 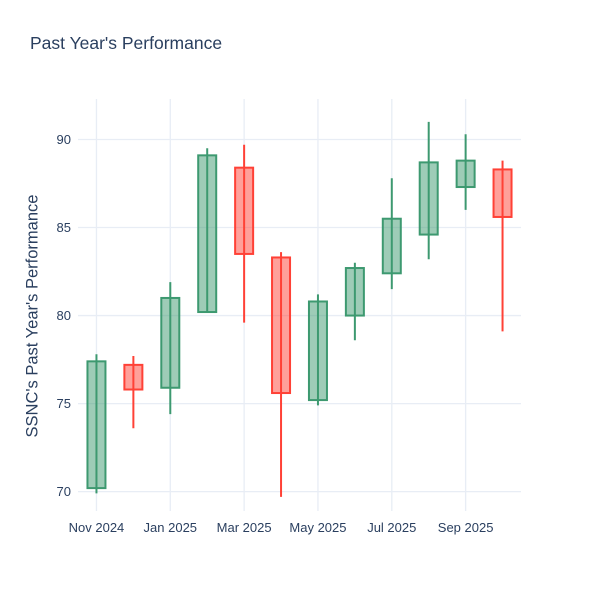 I want to click on x-tick-label: Jan 2025, so click(x=171, y=527).